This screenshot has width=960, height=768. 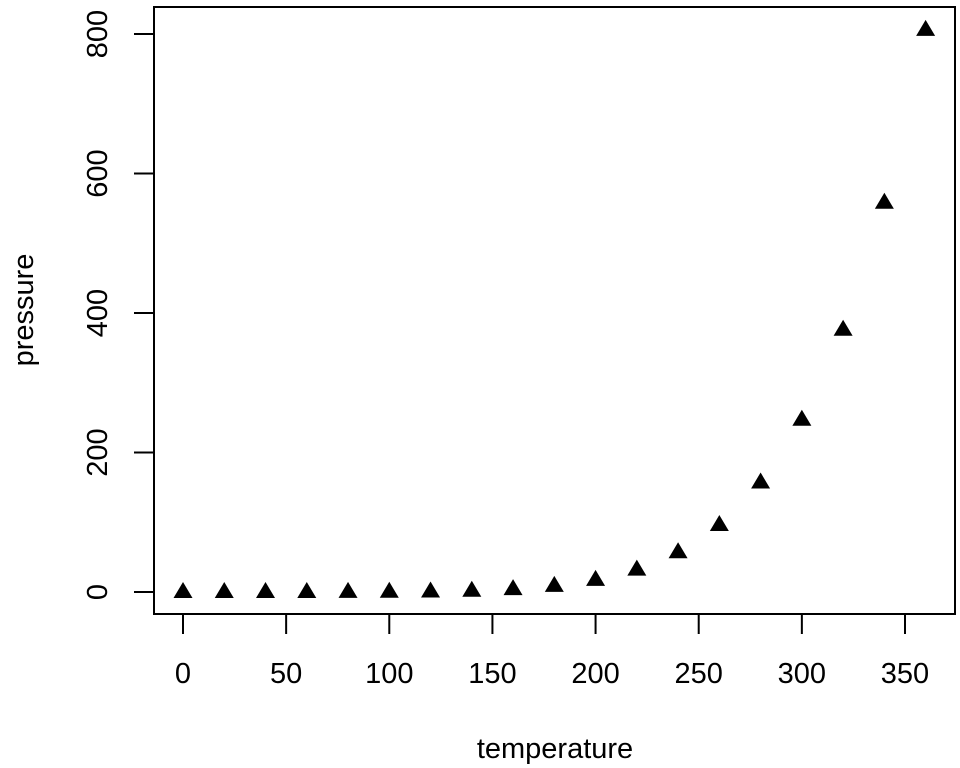 I want to click on y-tick-label: 200, so click(x=98, y=452).